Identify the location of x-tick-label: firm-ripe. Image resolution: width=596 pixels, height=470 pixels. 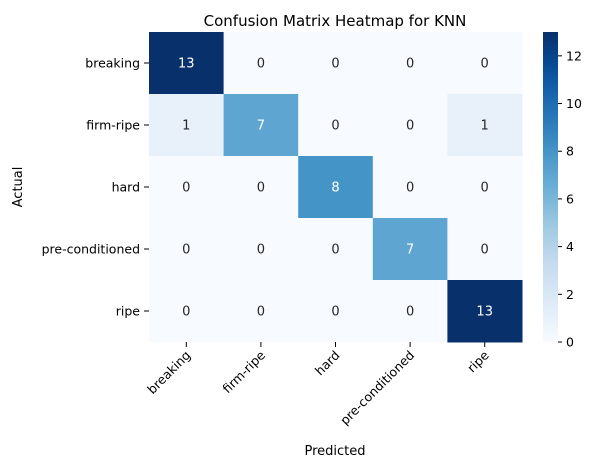
(243, 371).